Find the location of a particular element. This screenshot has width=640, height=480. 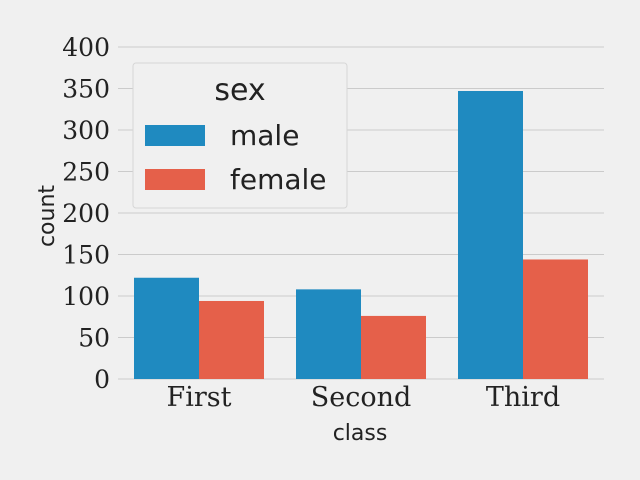

legend: sex male female is located at coordinates (240, 135).